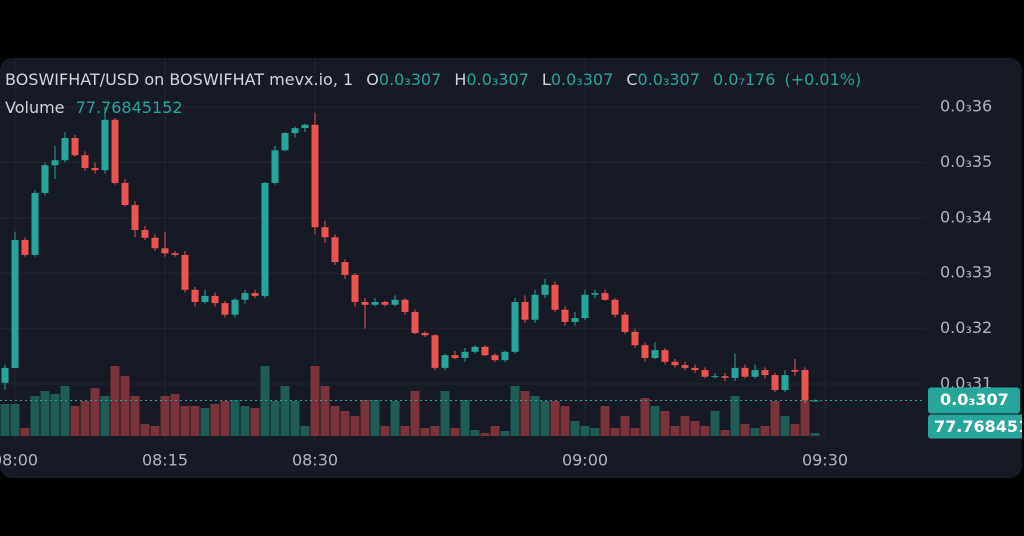 This screenshot has height=536, width=1024. I want to click on high-value: 0.0₃307, so click(497, 79).